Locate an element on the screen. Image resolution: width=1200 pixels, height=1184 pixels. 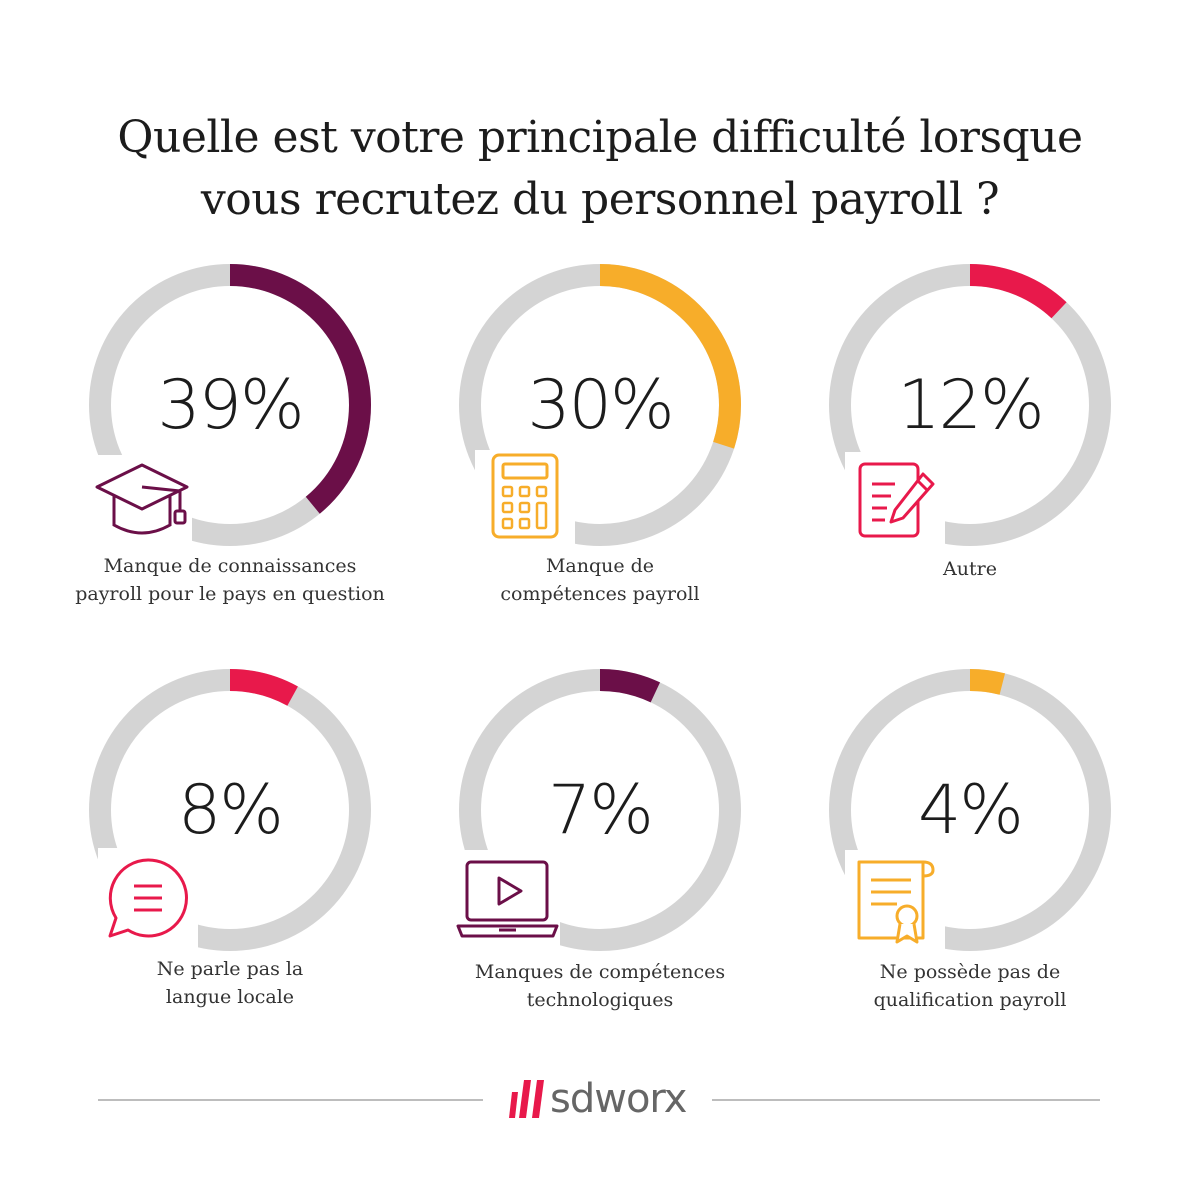
logo-slashes-icon is located at coordinates (526, 1099).